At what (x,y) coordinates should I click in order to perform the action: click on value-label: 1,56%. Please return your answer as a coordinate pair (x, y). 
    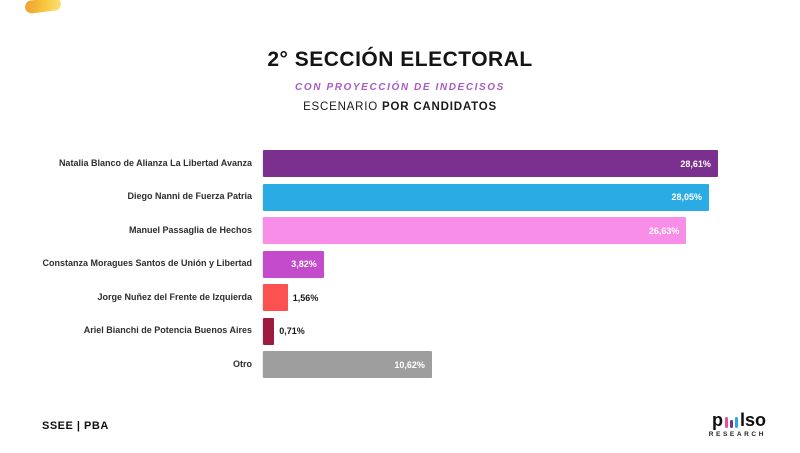
    Looking at the image, I should click on (305, 297).